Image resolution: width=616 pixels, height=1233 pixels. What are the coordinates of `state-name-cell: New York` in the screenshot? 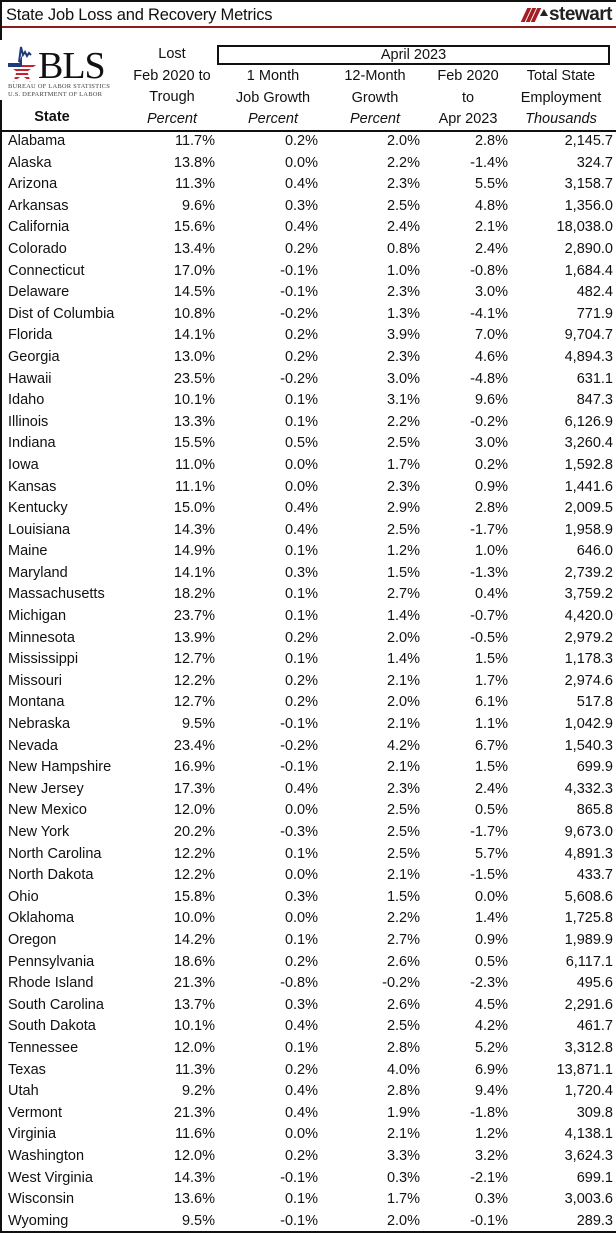 It's located at (39, 832).